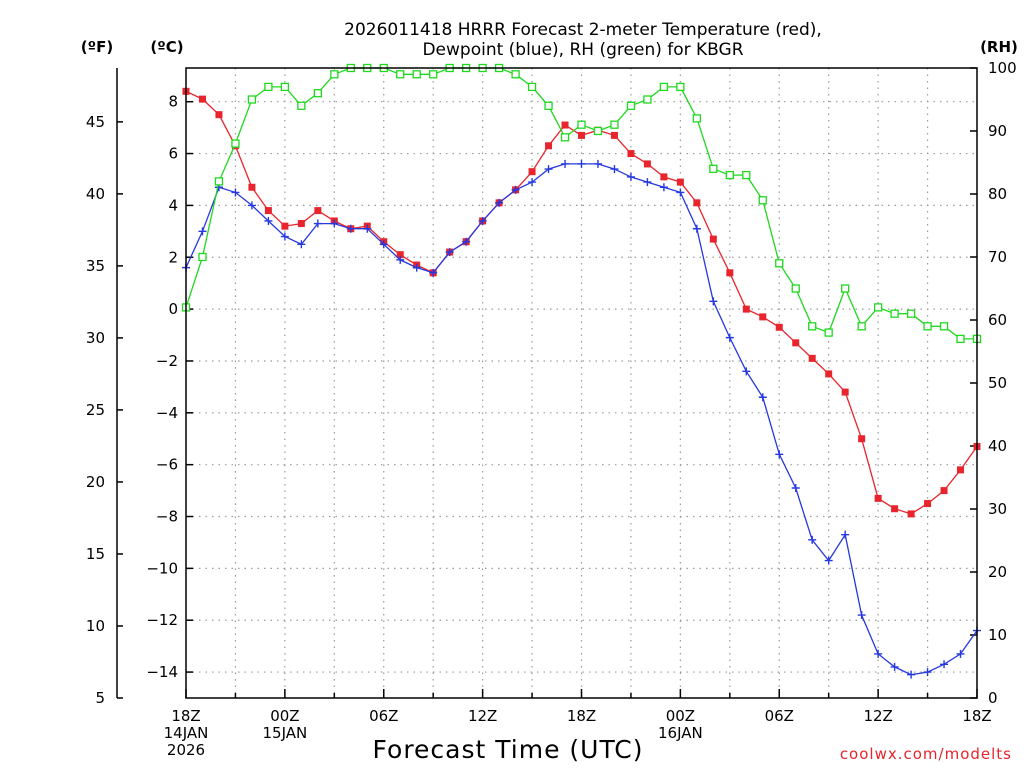 This screenshot has width=1024, height=768. I want to click on celsius-tick-label: −4, so click(167, 413).